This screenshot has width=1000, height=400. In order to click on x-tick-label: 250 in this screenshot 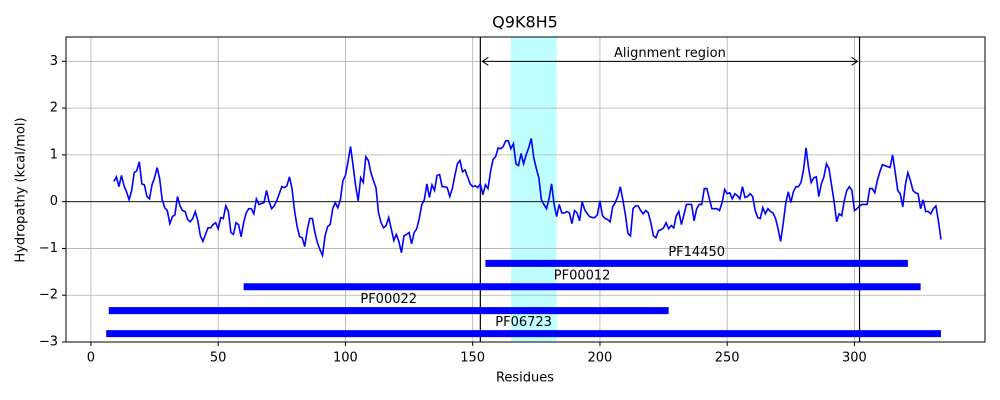, I will do `click(727, 358)`.